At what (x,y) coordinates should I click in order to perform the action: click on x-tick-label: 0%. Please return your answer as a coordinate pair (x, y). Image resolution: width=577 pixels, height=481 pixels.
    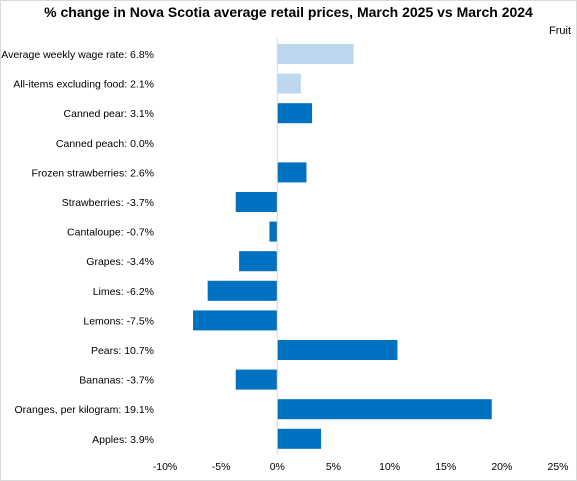
    Looking at the image, I should click on (277, 467).